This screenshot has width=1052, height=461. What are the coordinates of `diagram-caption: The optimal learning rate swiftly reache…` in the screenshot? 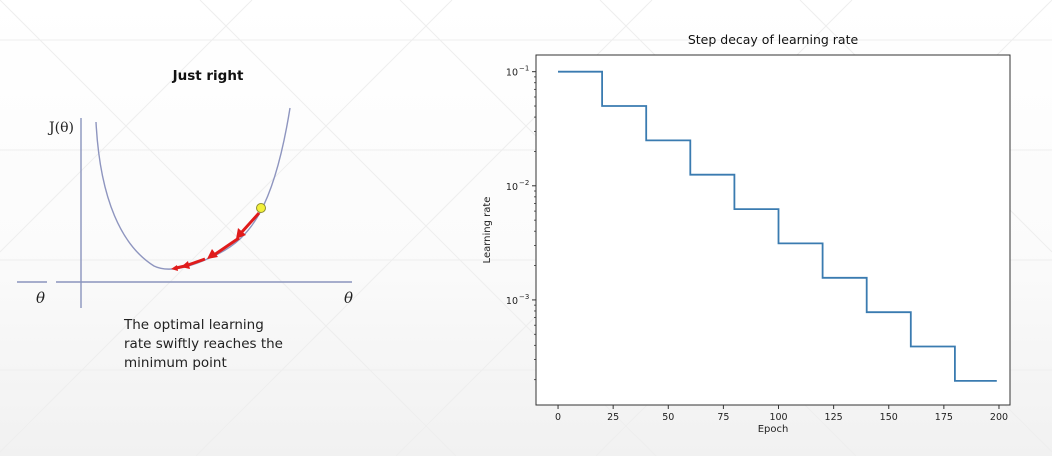 It's located at (224, 344).